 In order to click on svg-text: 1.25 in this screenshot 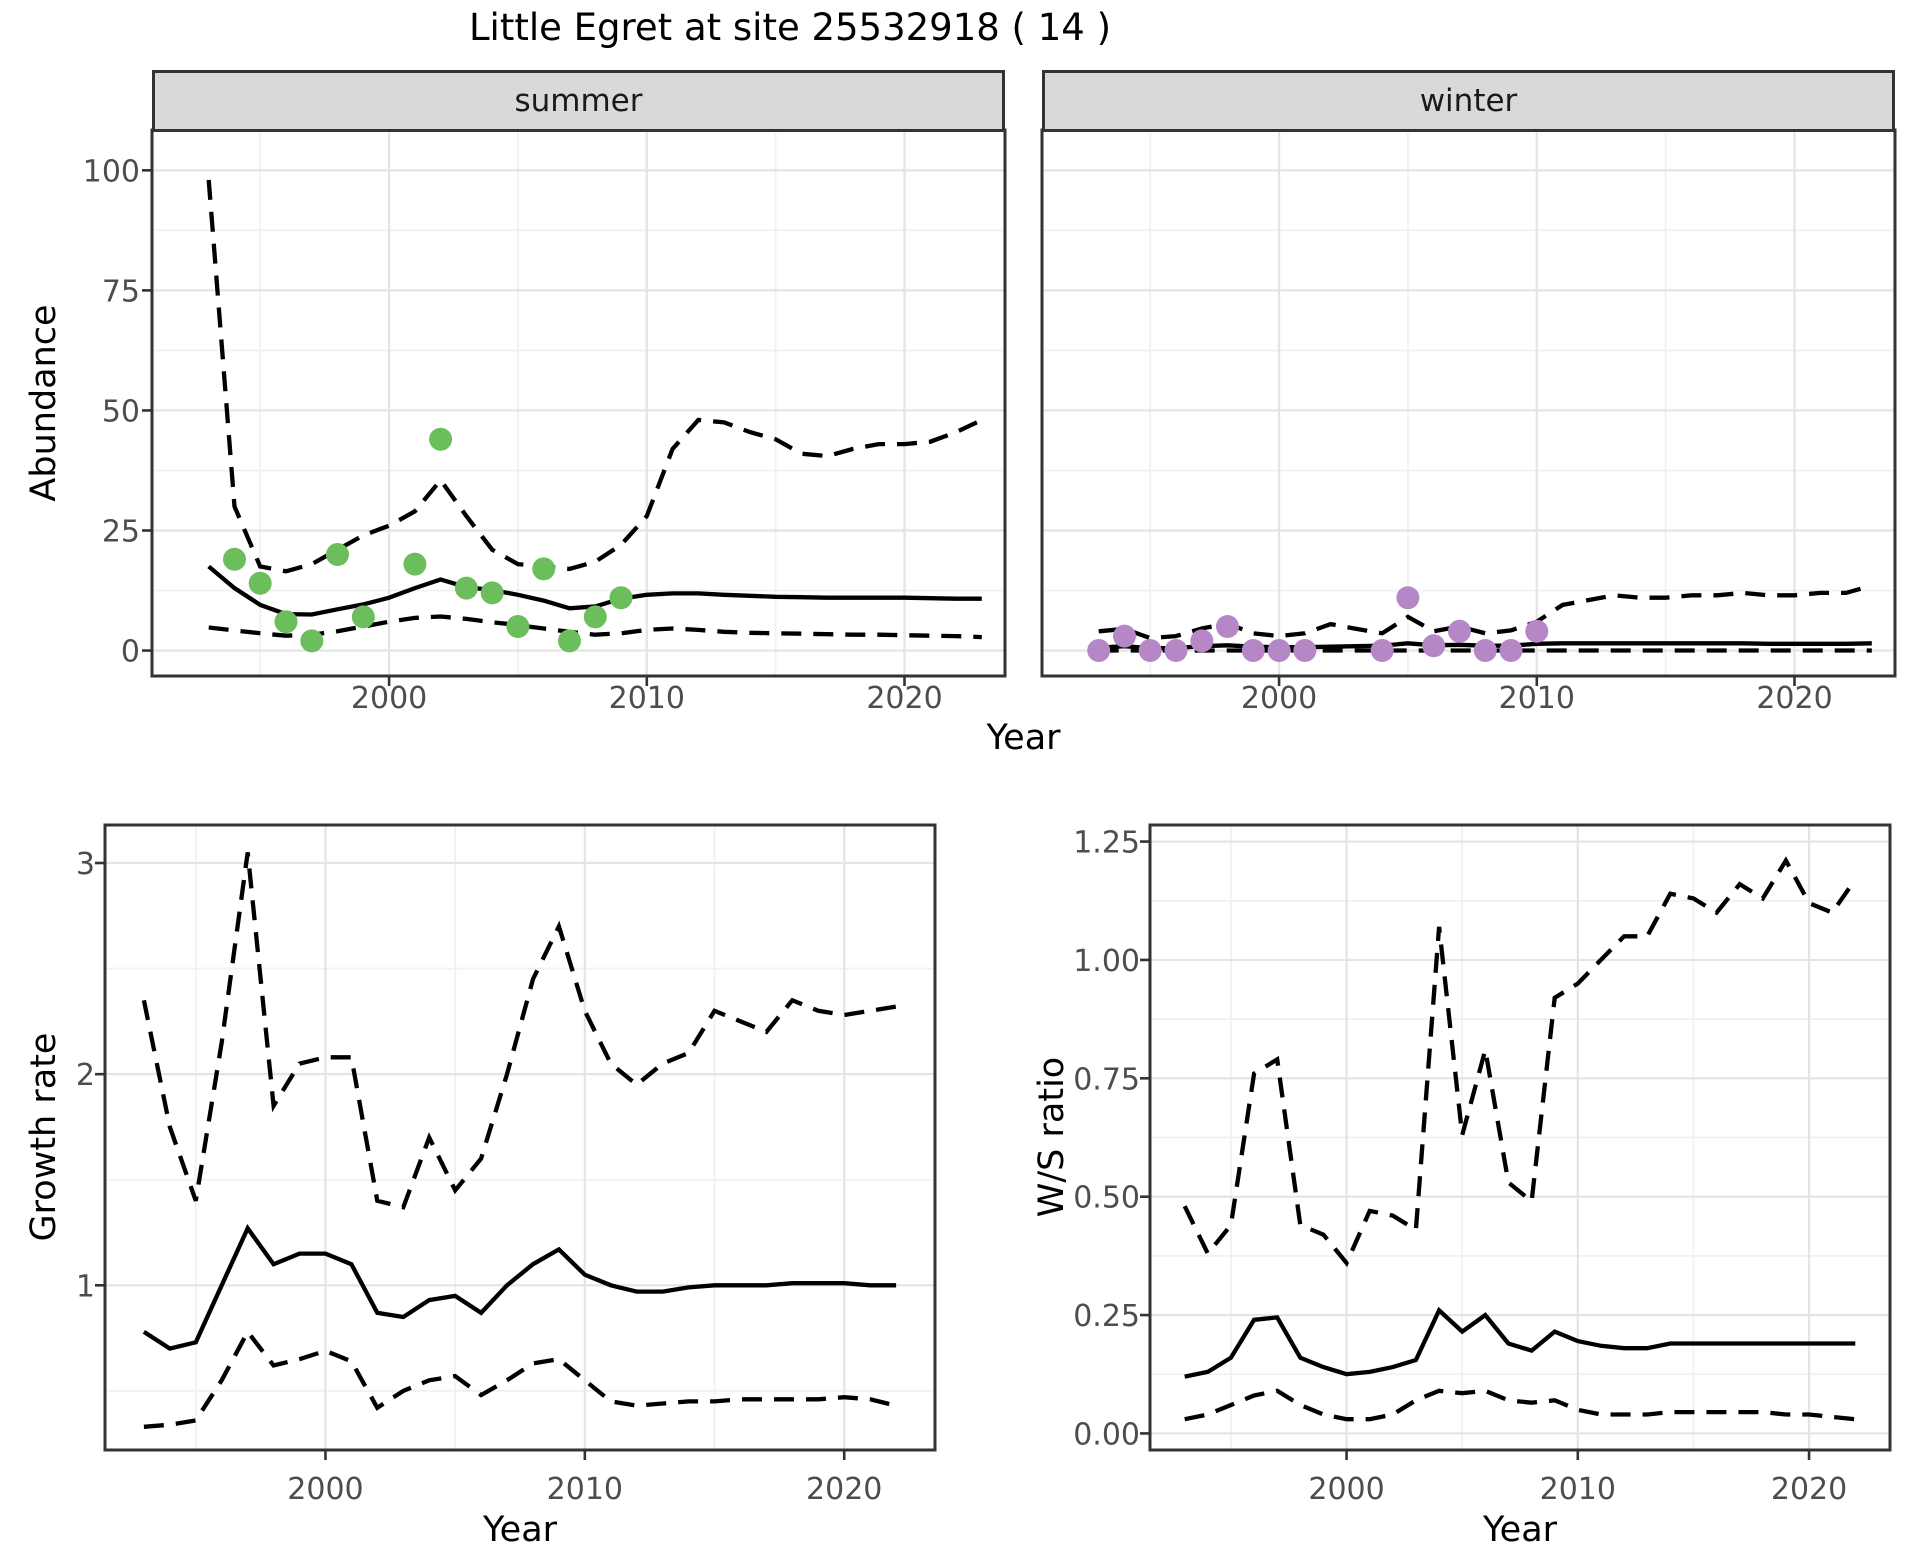, I will do `click(1106, 843)`.